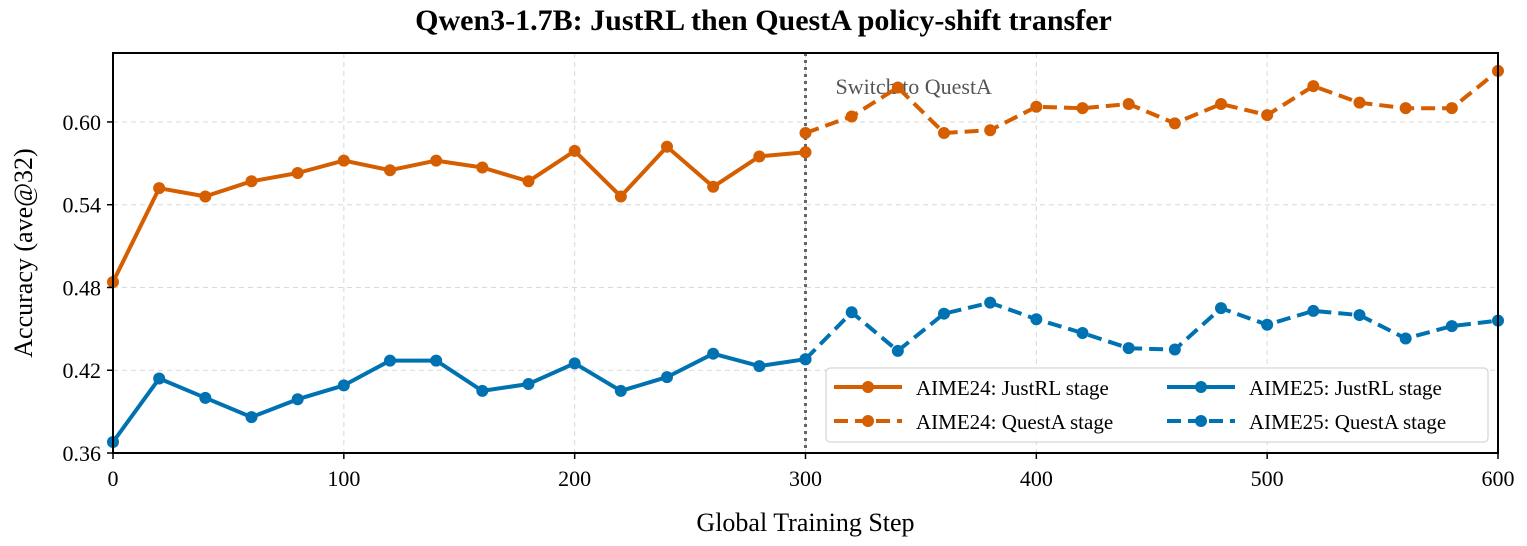 The height and width of the screenshot is (546, 1527). Describe the element at coordinates (343, 478) in the screenshot. I see `x-tick-label: 100` at that location.